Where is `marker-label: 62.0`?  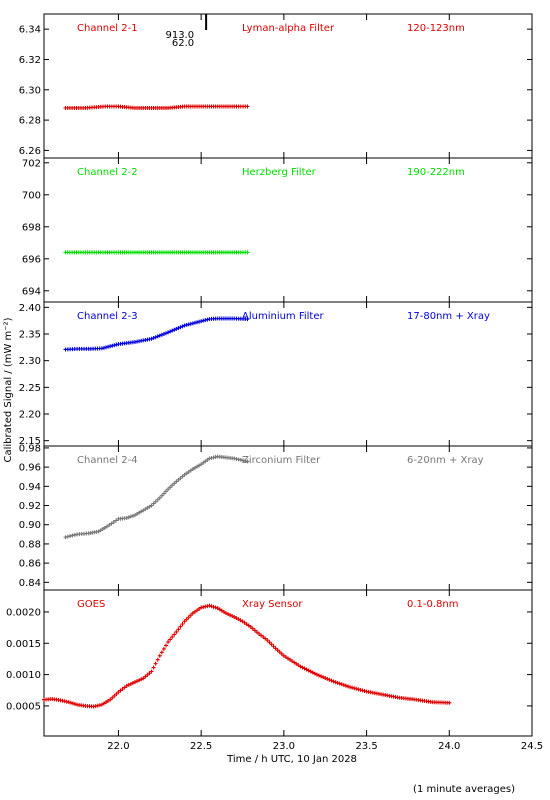
marker-label: 62.0 is located at coordinates (183, 43).